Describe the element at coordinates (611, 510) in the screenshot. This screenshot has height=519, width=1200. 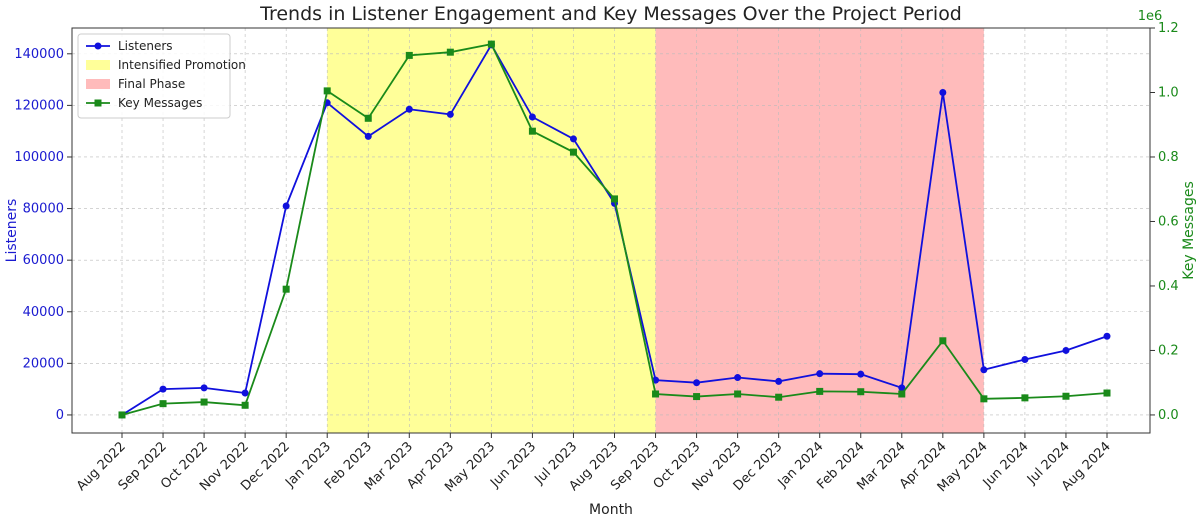
I see `x-axis-label: Month` at that location.